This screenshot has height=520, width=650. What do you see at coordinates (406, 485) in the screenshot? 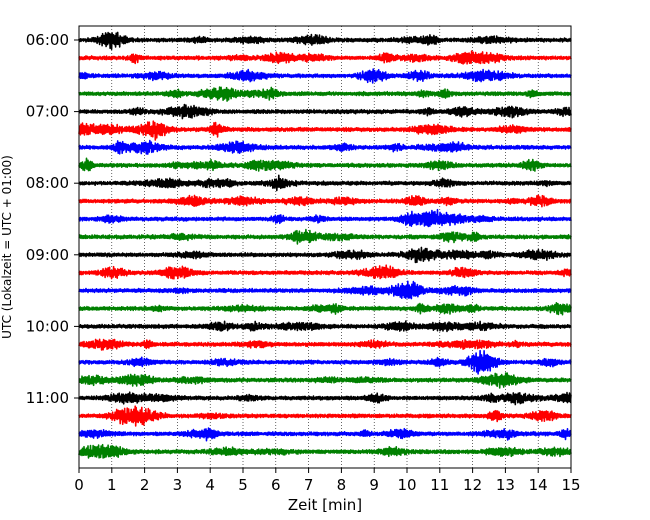
I see `x-tick-label-10: 10` at bounding box center [406, 485].